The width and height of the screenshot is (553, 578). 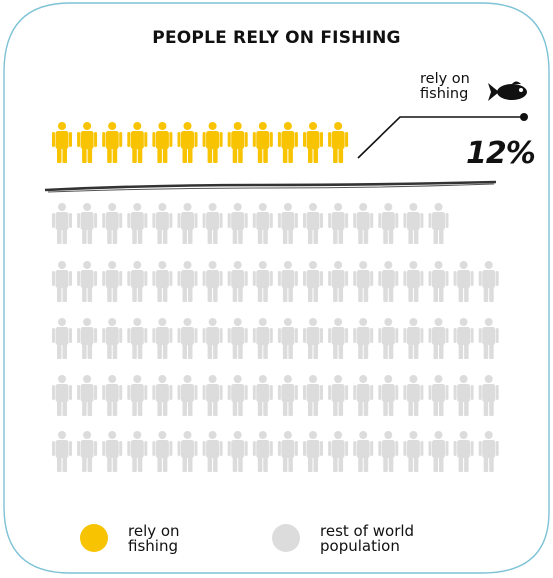 I want to click on callout-label: rely on fishing, so click(x=445, y=87).